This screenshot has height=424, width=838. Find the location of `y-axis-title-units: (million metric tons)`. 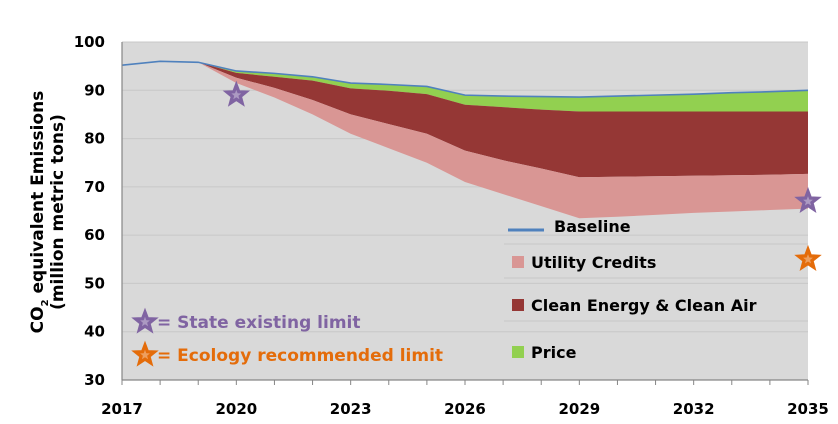

y-axis-title-units: (million metric tons) is located at coordinates (58, 212).